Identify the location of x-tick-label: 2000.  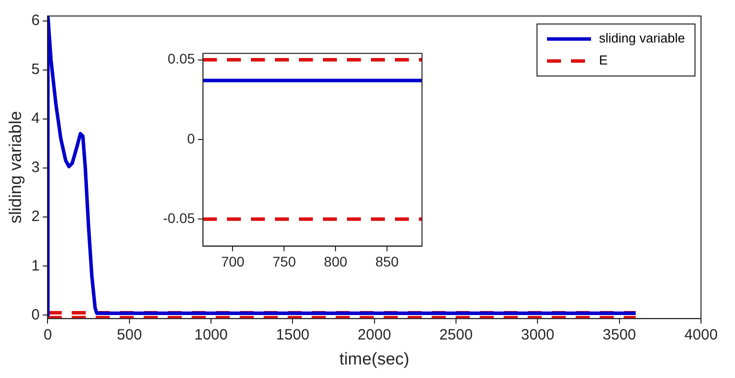
(375, 335).